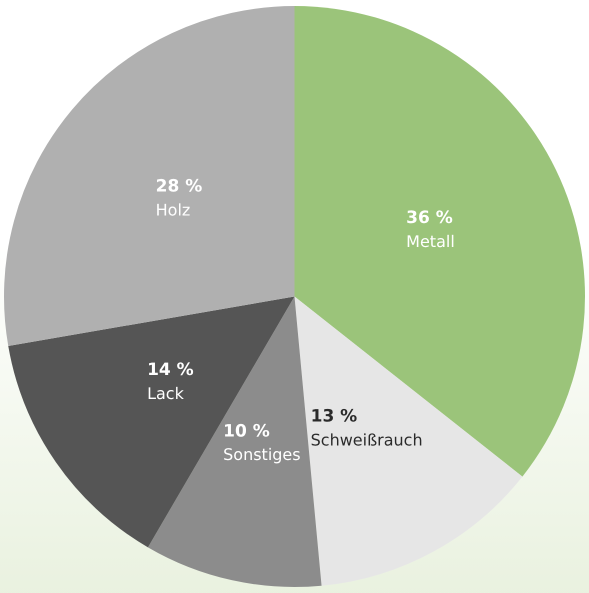 The image size is (589, 593). What do you see at coordinates (173, 210) in the screenshot?
I see `slice-label: Holz` at bounding box center [173, 210].